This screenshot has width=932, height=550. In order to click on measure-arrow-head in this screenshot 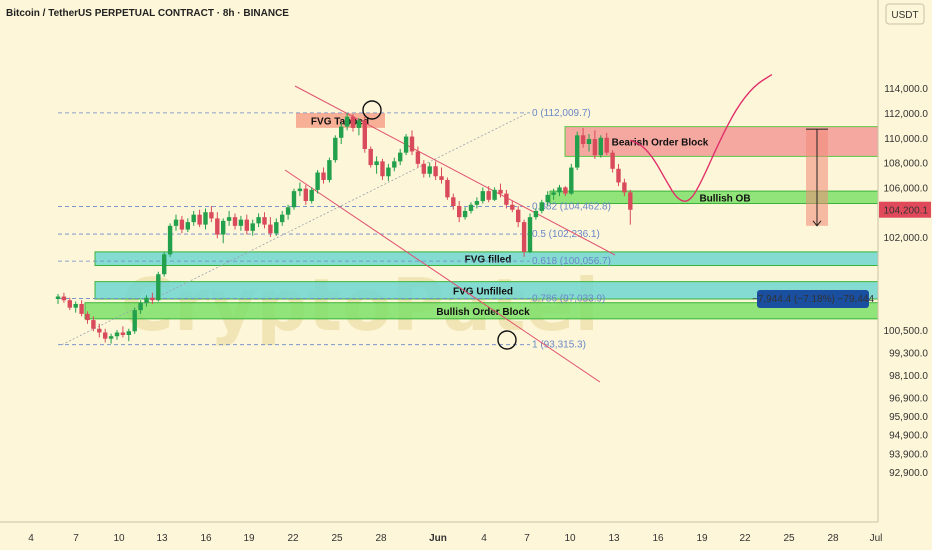, I will do `click(817, 223)`.